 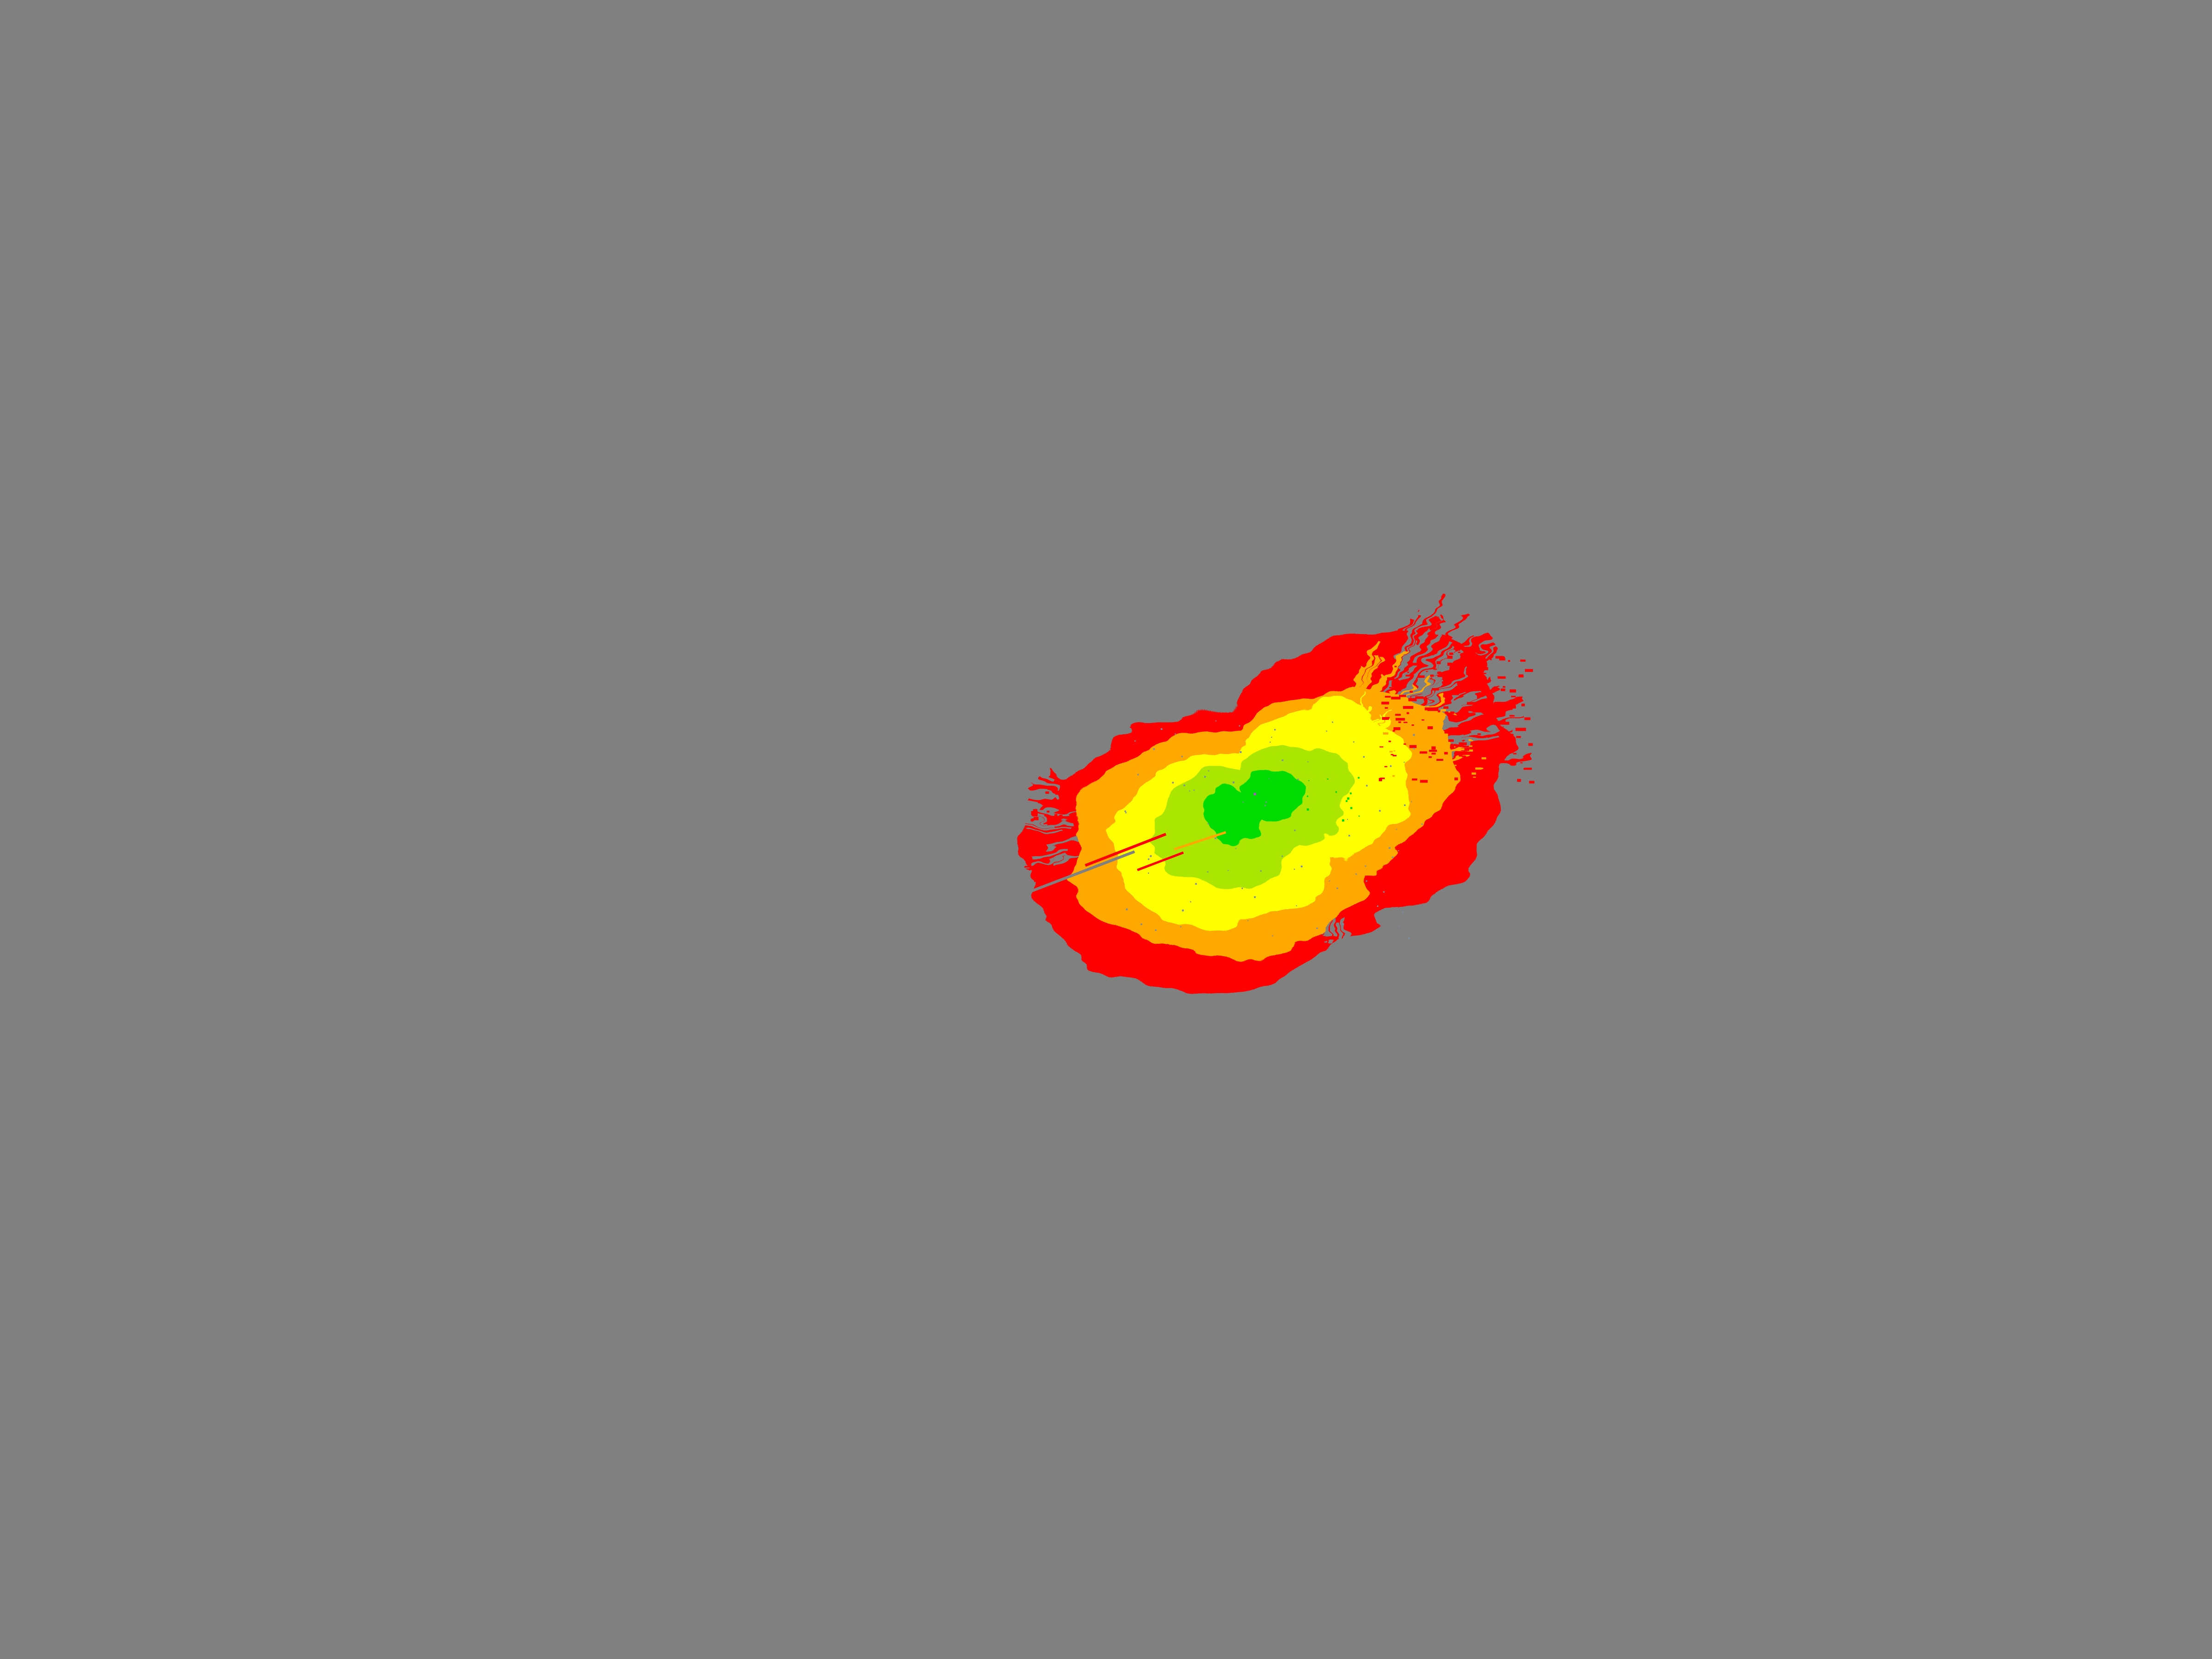 I want to click on dot-purple-speck, so click(x=1254, y=794).